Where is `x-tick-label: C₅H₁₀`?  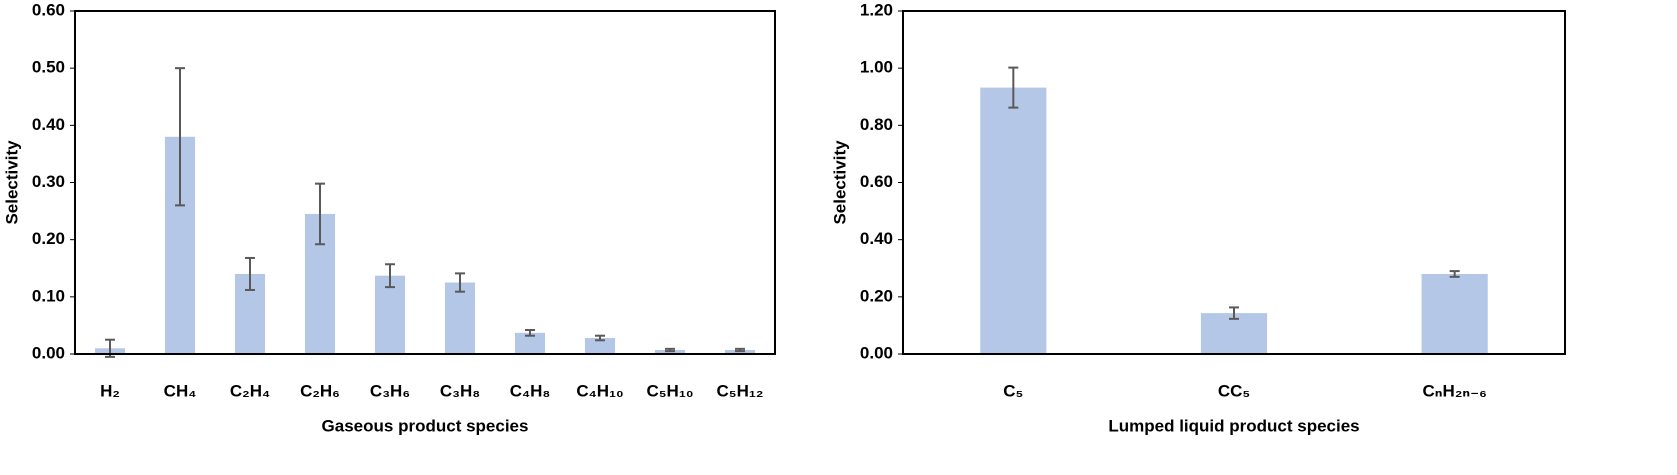 x-tick-label: C₅H₁₀ is located at coordinates (669, 390).